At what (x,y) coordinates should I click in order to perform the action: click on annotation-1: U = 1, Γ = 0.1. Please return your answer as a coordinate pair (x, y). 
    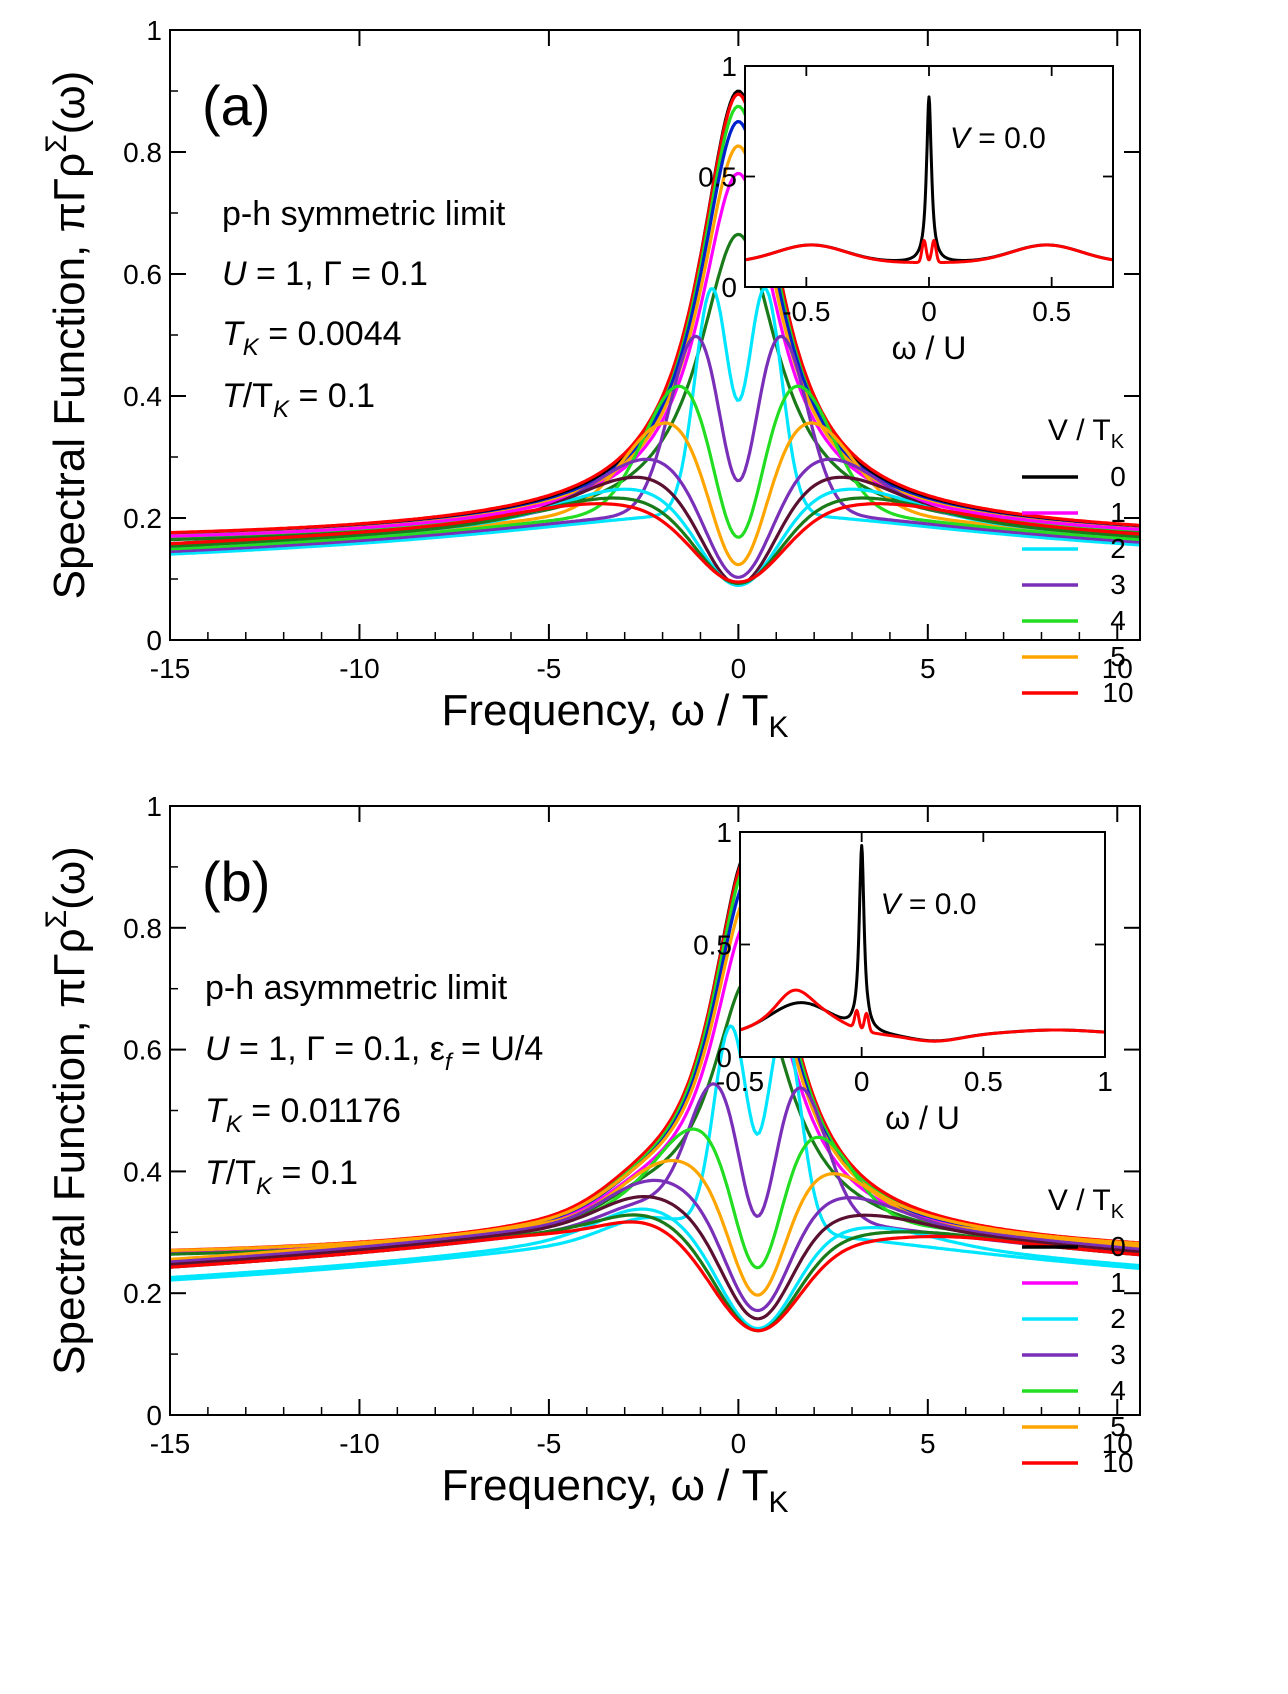
    Looking at the image, I should click on (325, 274).